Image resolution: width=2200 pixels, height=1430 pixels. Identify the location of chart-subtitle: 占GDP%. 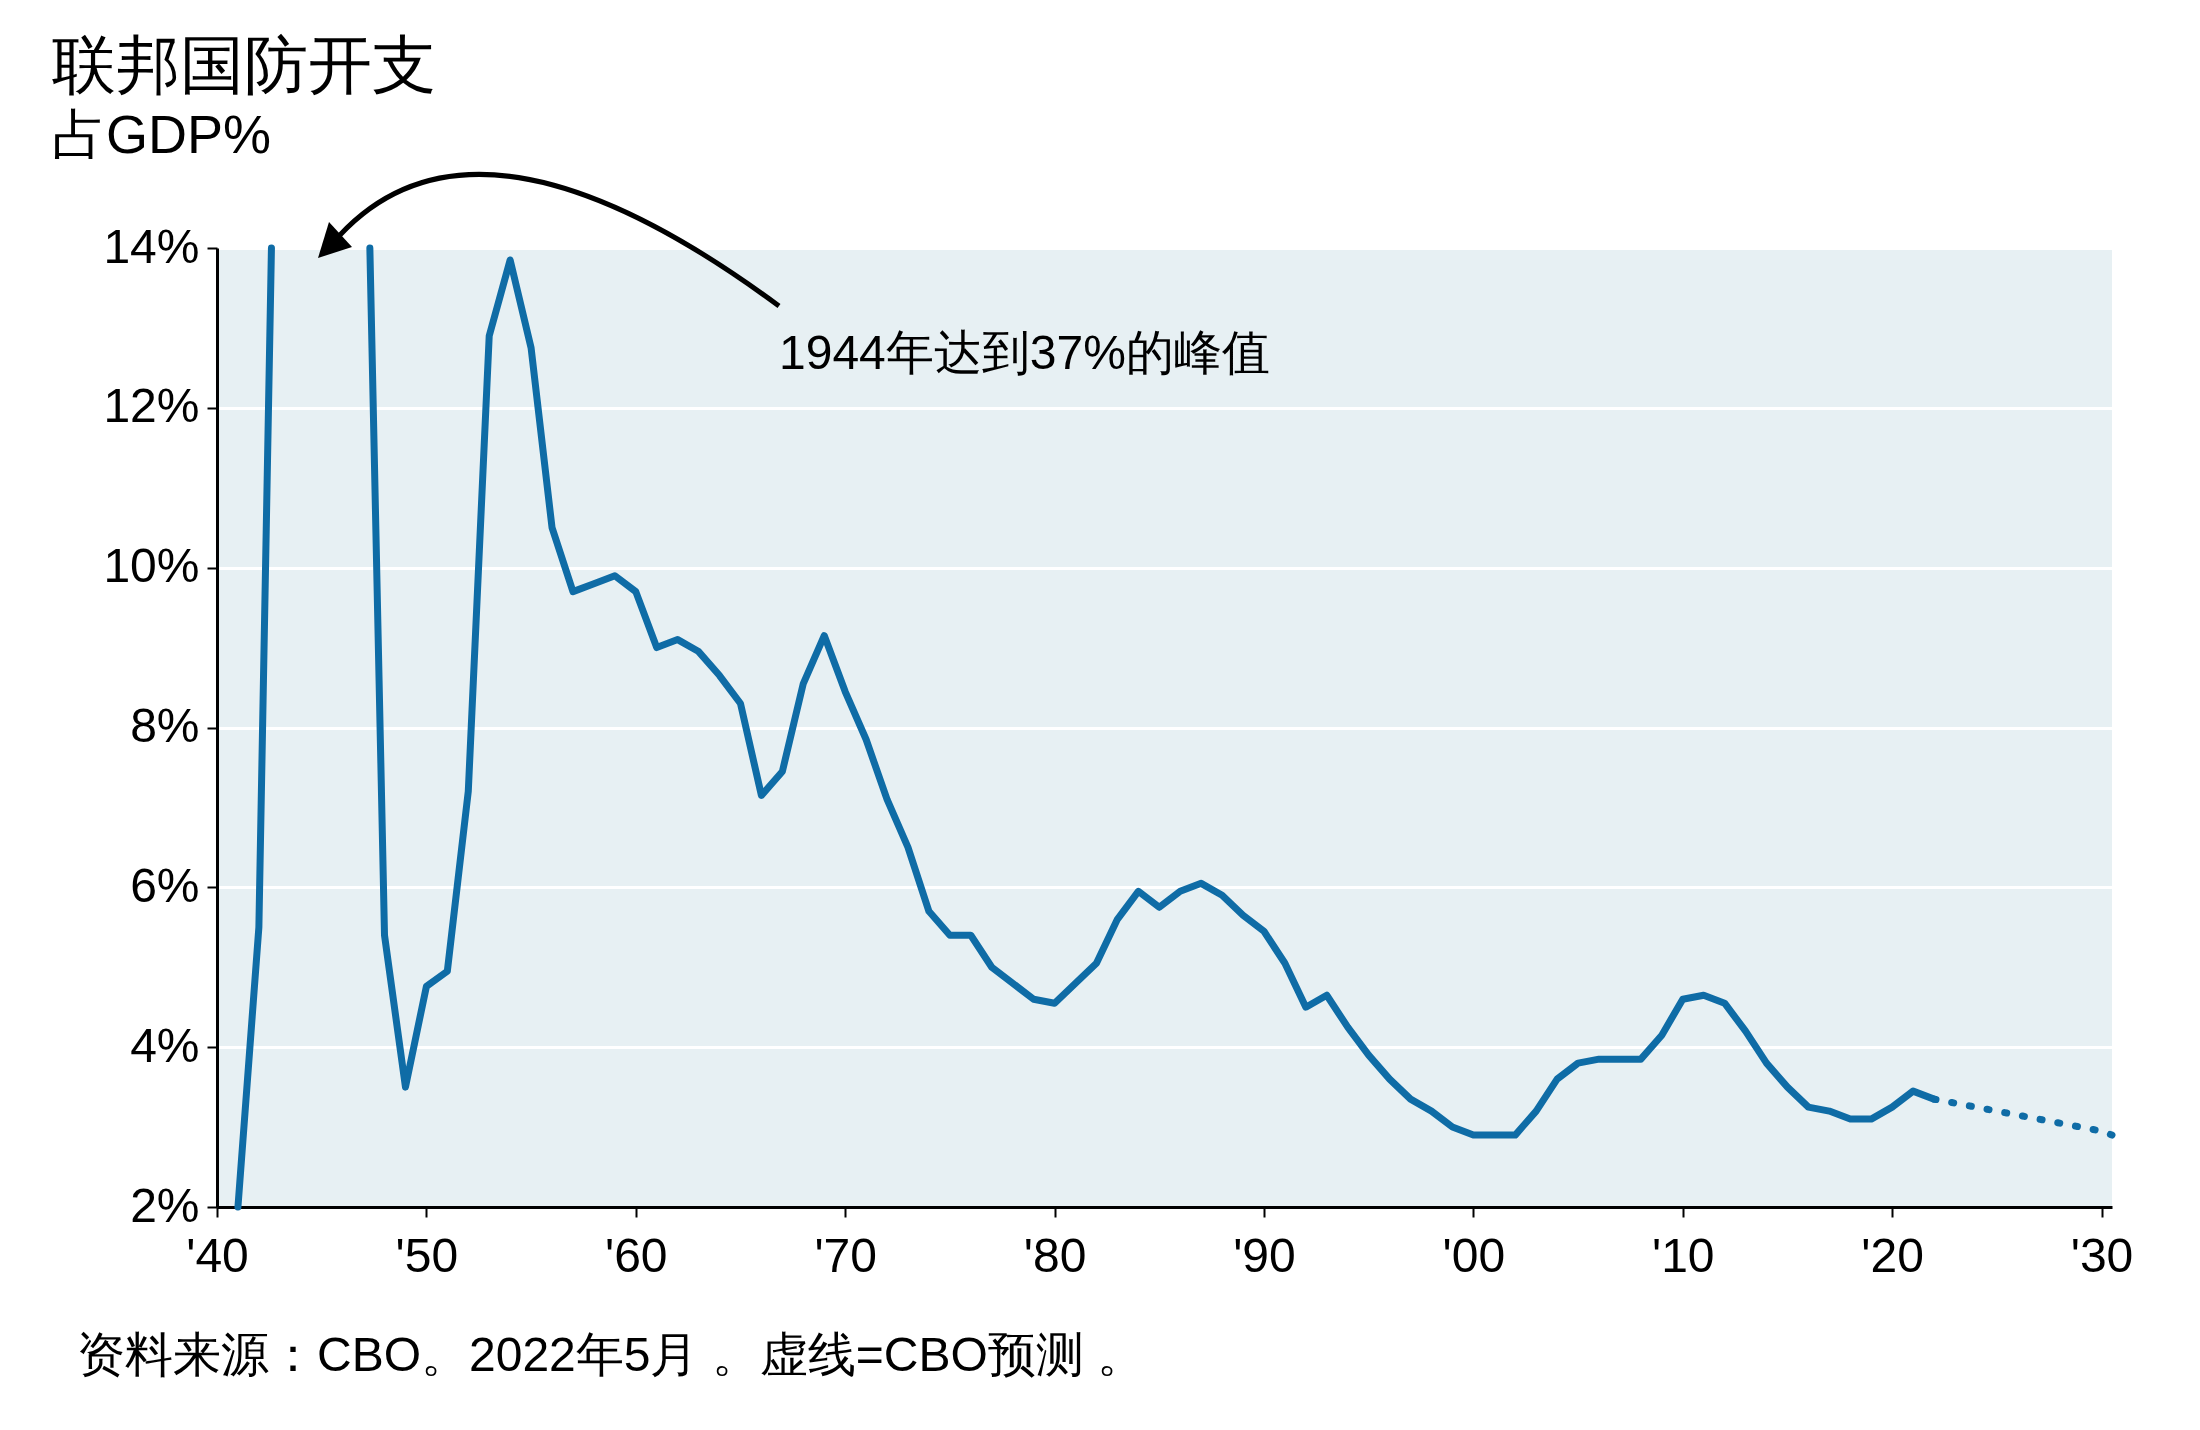
(162, 134).